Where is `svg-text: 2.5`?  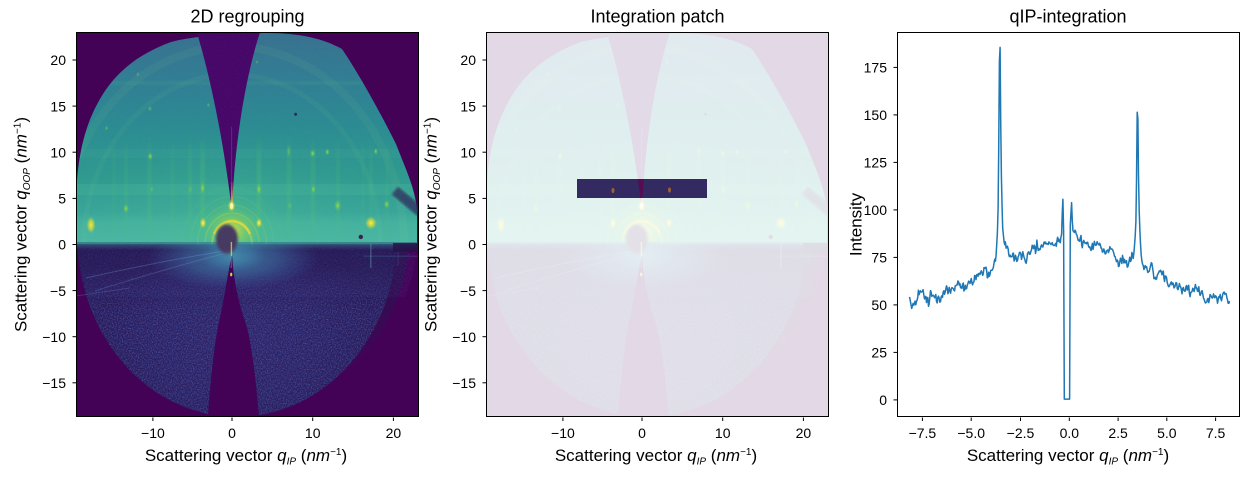 svg-text: 2.5 is located at coordinates (1118, 433).